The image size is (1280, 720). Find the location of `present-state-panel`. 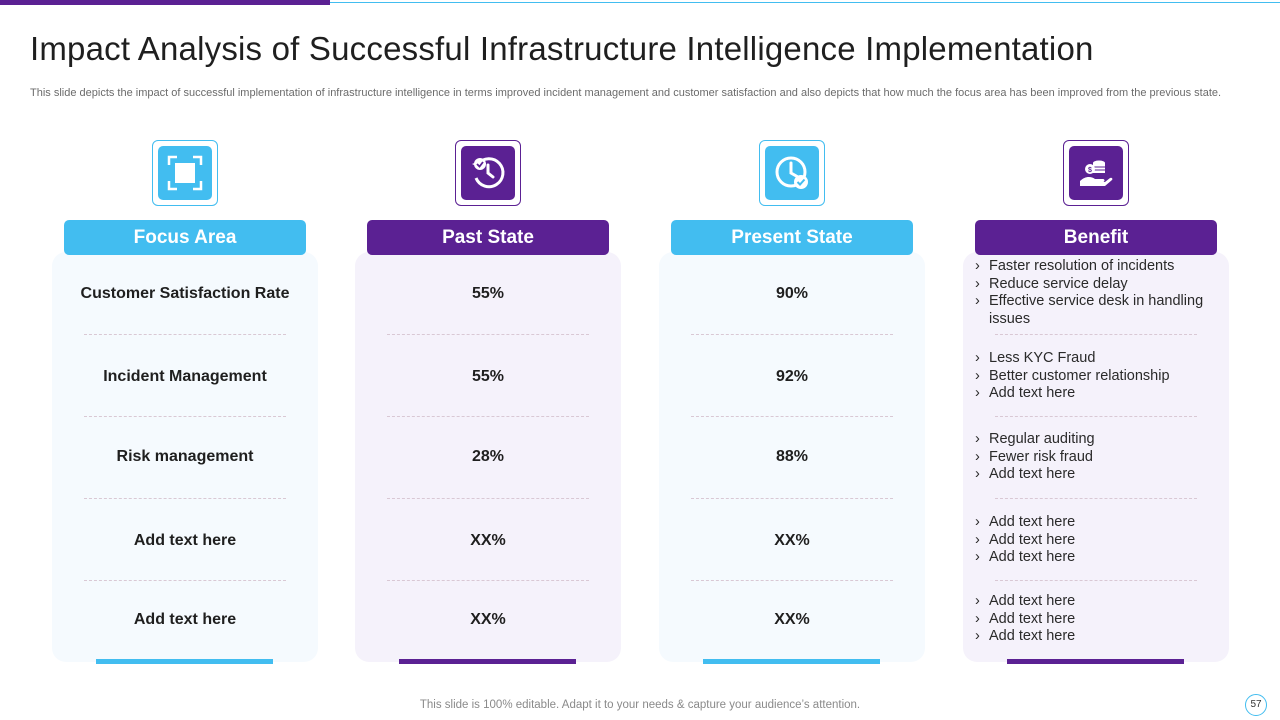

present-state-panel is located at coordinates (792, 457).